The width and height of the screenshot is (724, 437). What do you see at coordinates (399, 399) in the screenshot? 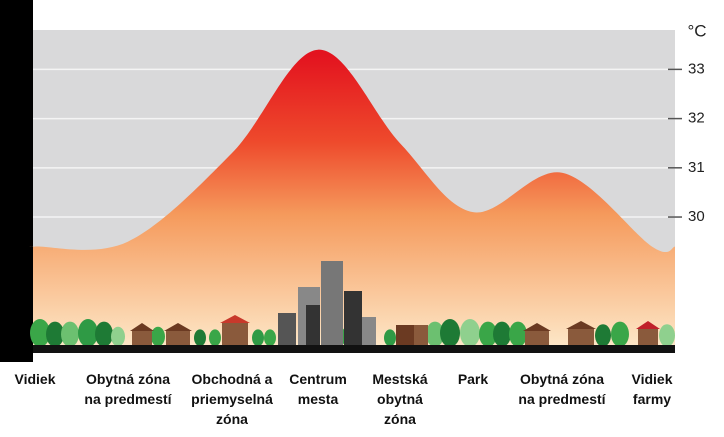
I see `x-tick-label: Mestská obytná zóna` at bounding box center [399, 399].